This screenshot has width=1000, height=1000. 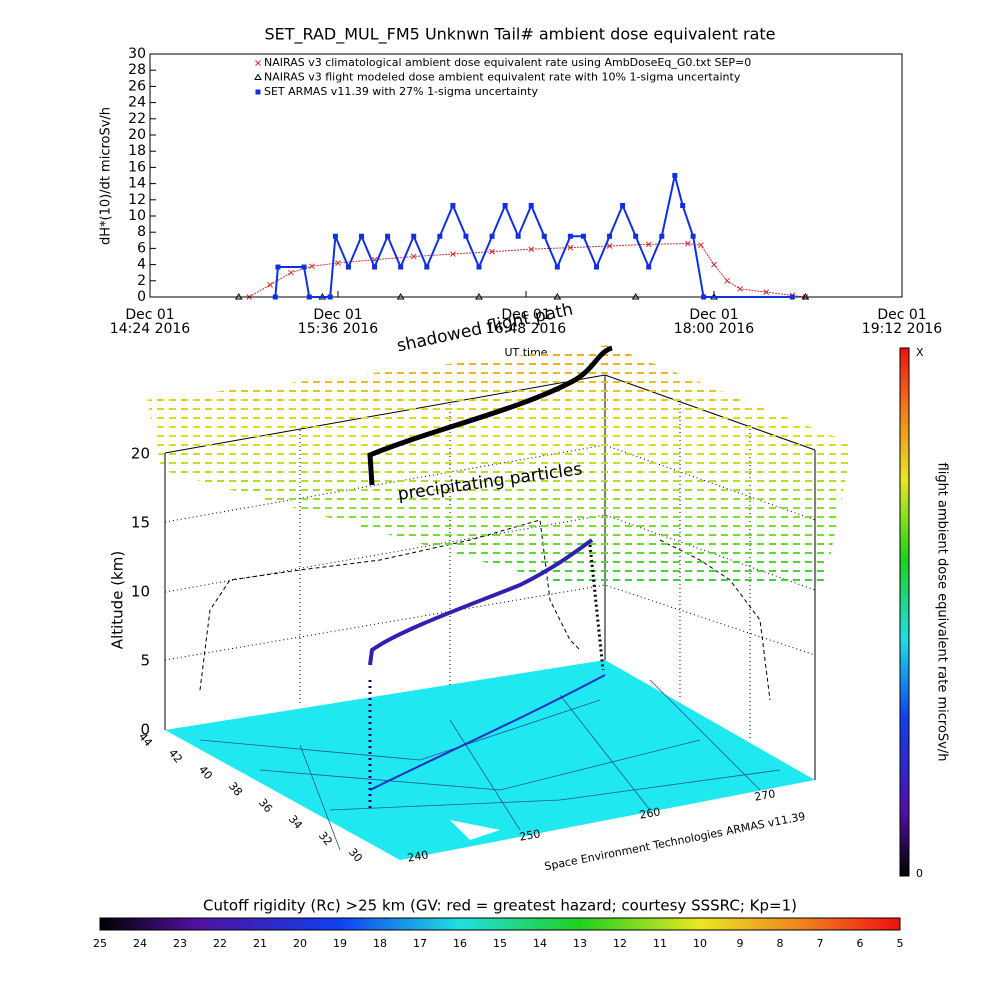 I want to click on legend-marker, so click(x=258, y=92).